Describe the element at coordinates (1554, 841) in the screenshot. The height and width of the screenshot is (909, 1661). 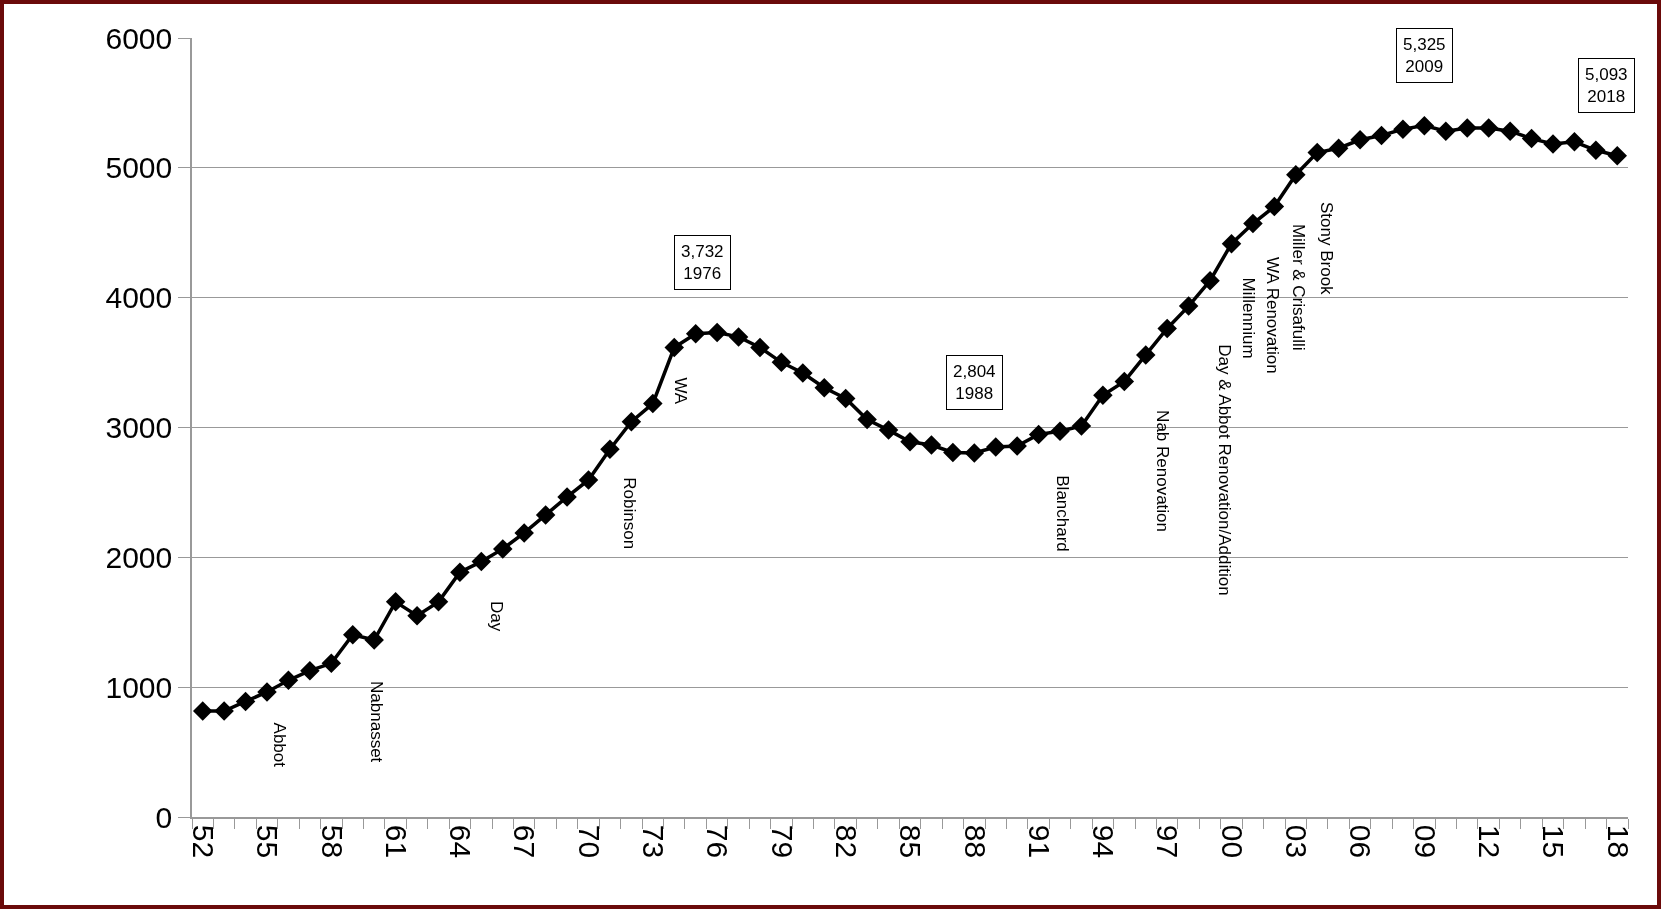
I see `x-tick-label: 15` at that location.